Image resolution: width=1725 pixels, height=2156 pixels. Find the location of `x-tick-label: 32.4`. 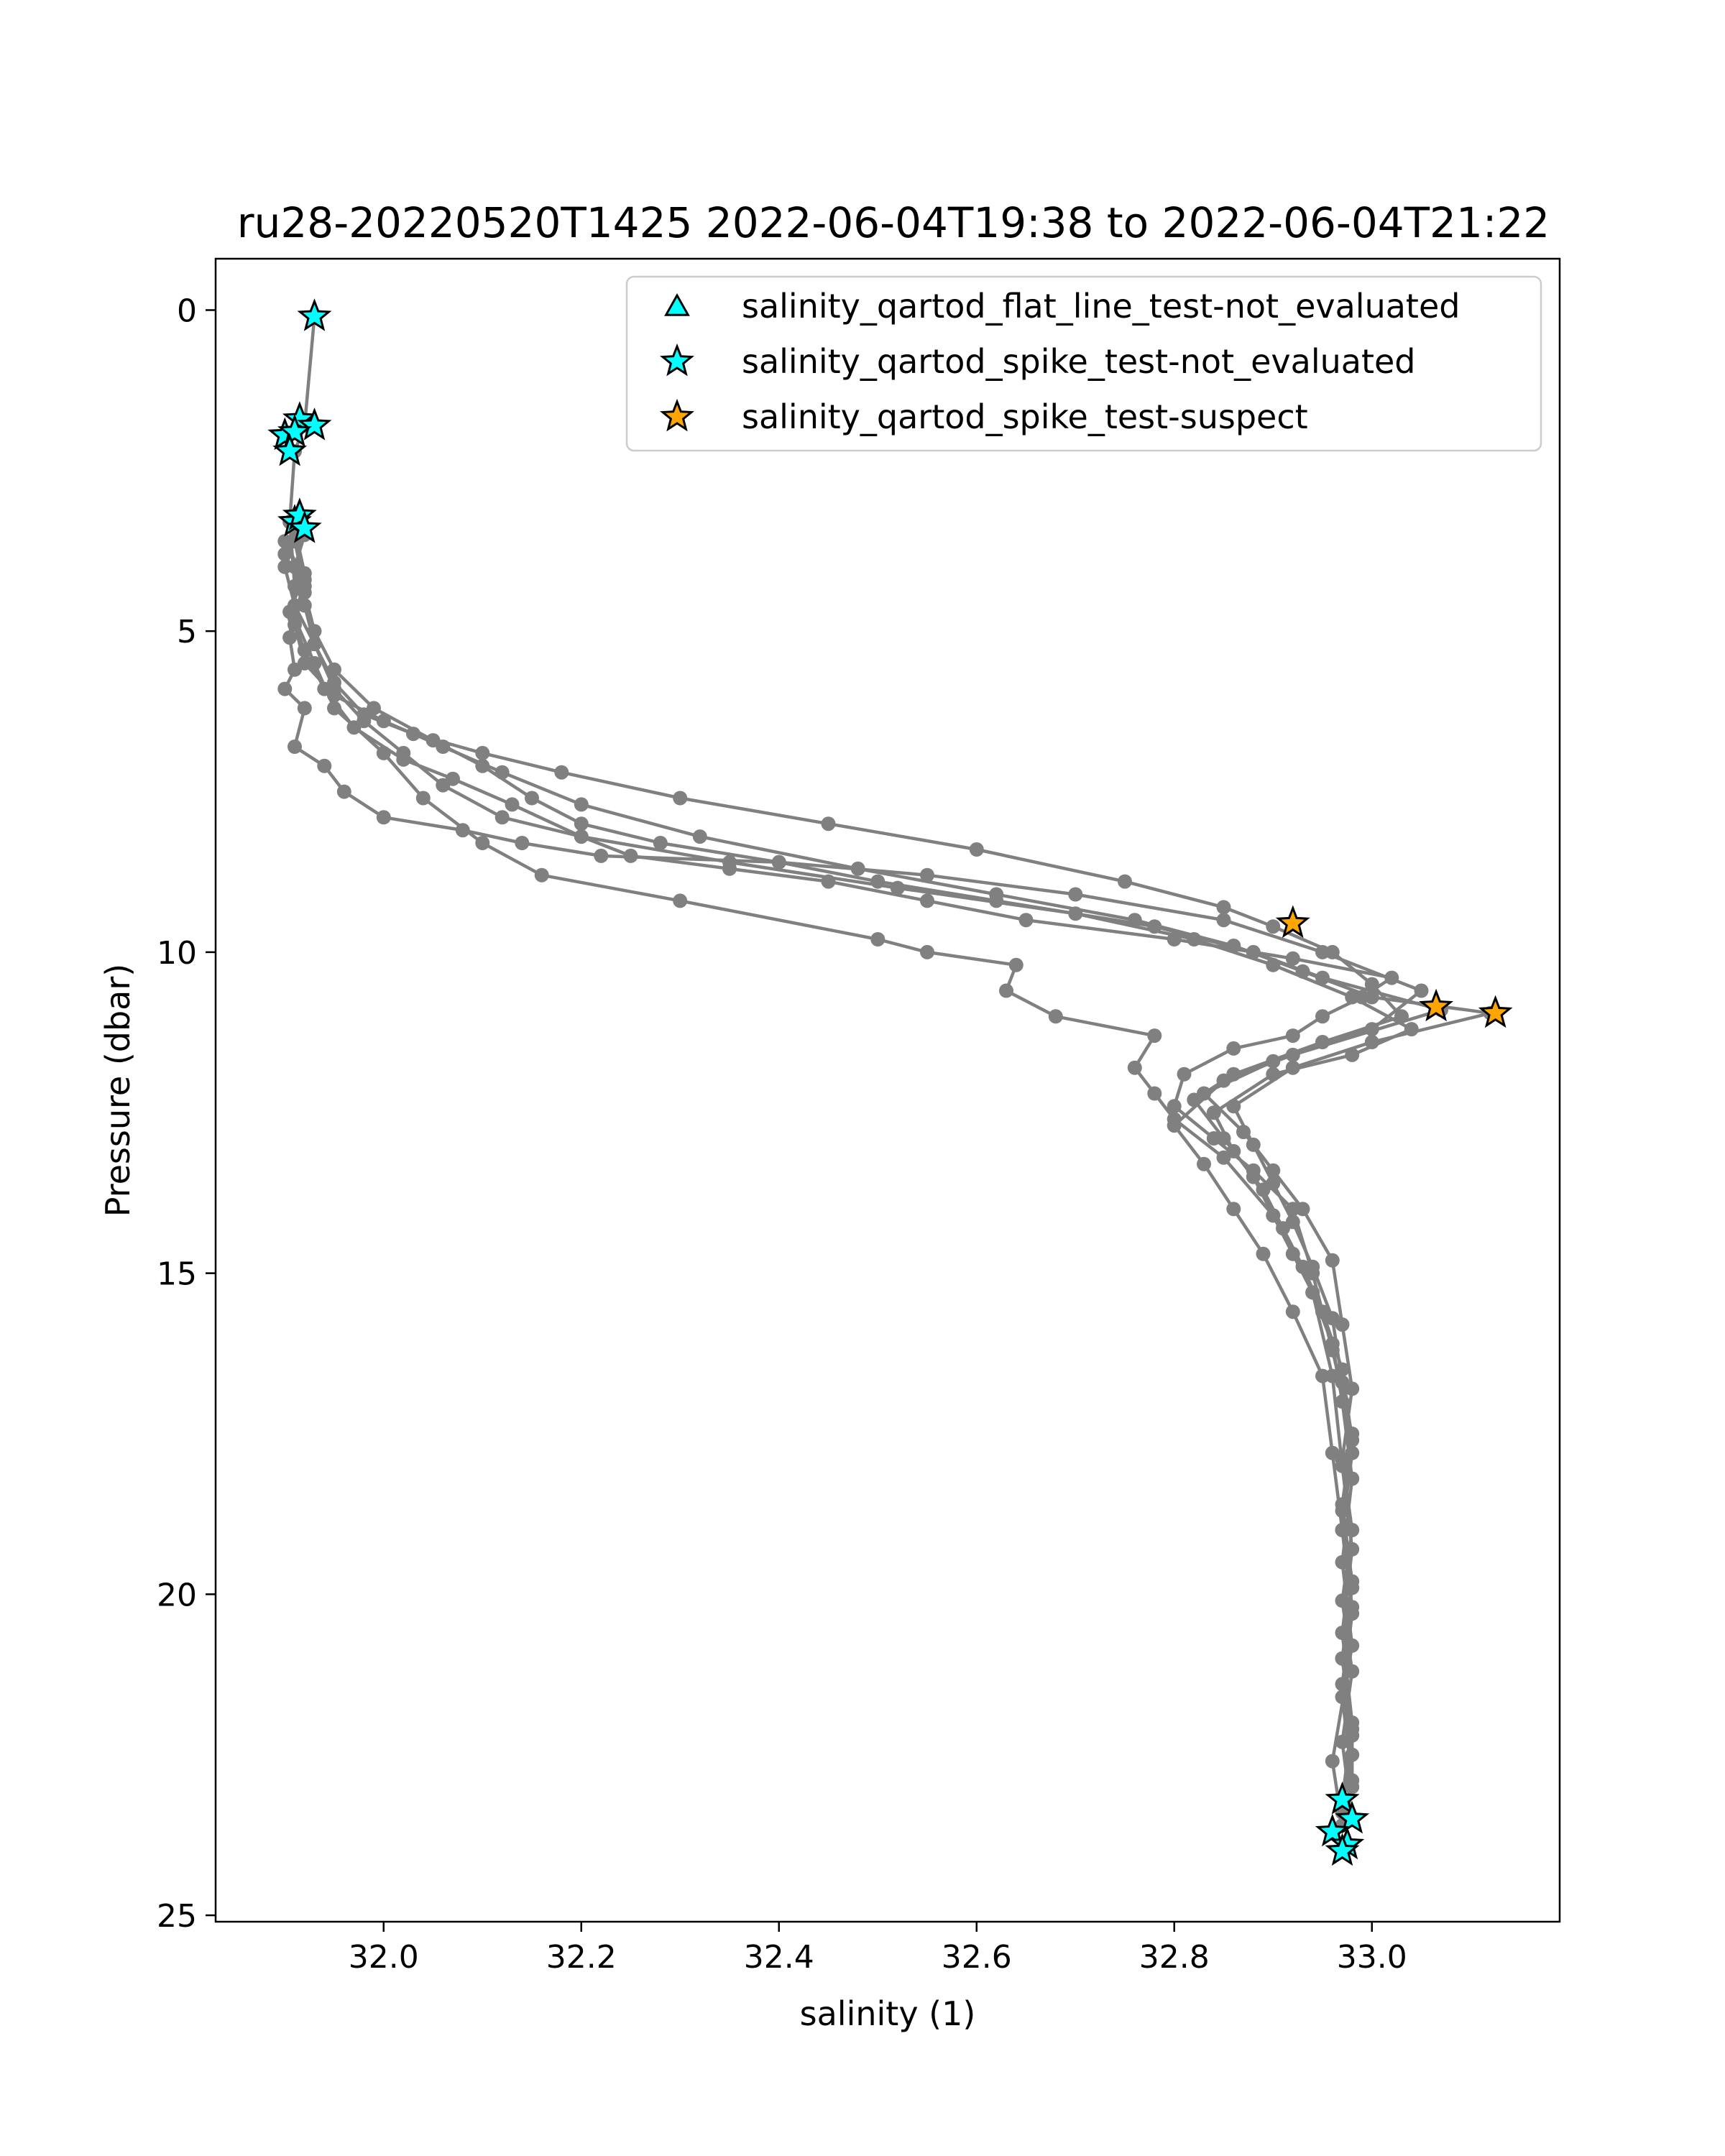

x-tick-label: 32.4 is located at coordinates (779, 1958).